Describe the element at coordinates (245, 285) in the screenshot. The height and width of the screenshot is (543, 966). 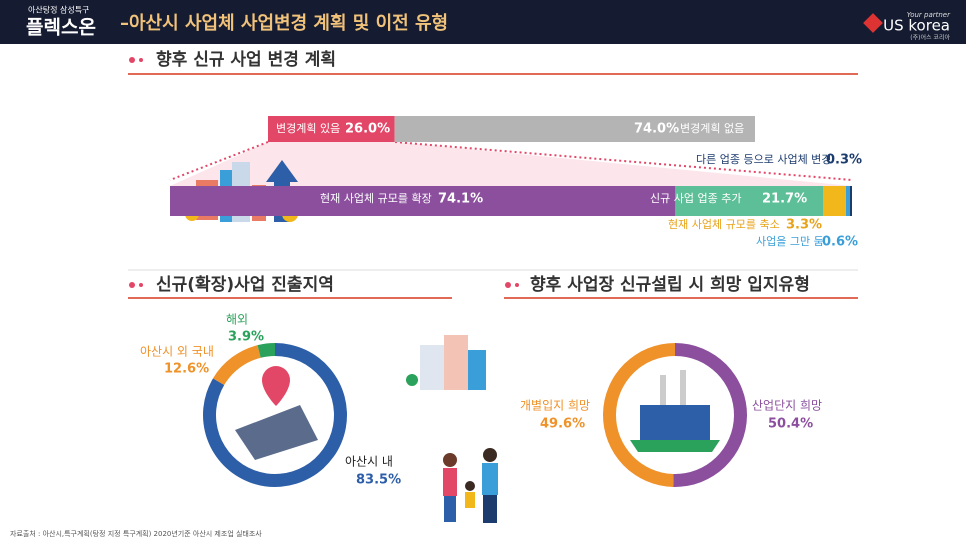
I see `section-title: 신규(확장)사업 진출지역` at that location.